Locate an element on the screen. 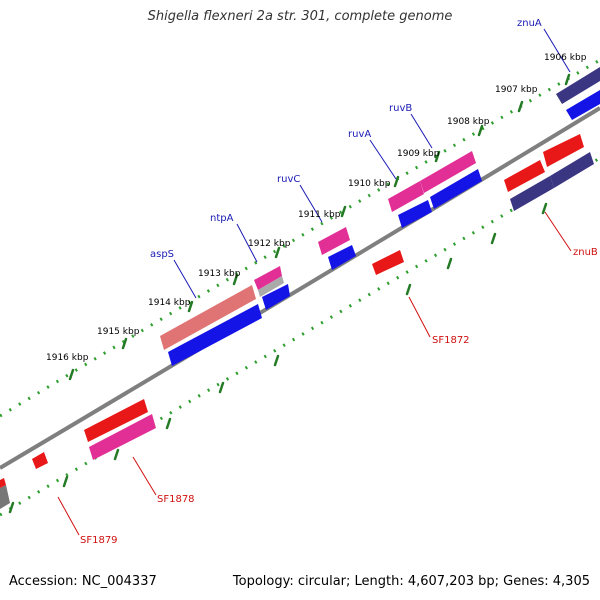 Image resolution: width=600 pixels, height=600 pixels. tick-label: 1916 kbp is located at coordinates (67, 358).